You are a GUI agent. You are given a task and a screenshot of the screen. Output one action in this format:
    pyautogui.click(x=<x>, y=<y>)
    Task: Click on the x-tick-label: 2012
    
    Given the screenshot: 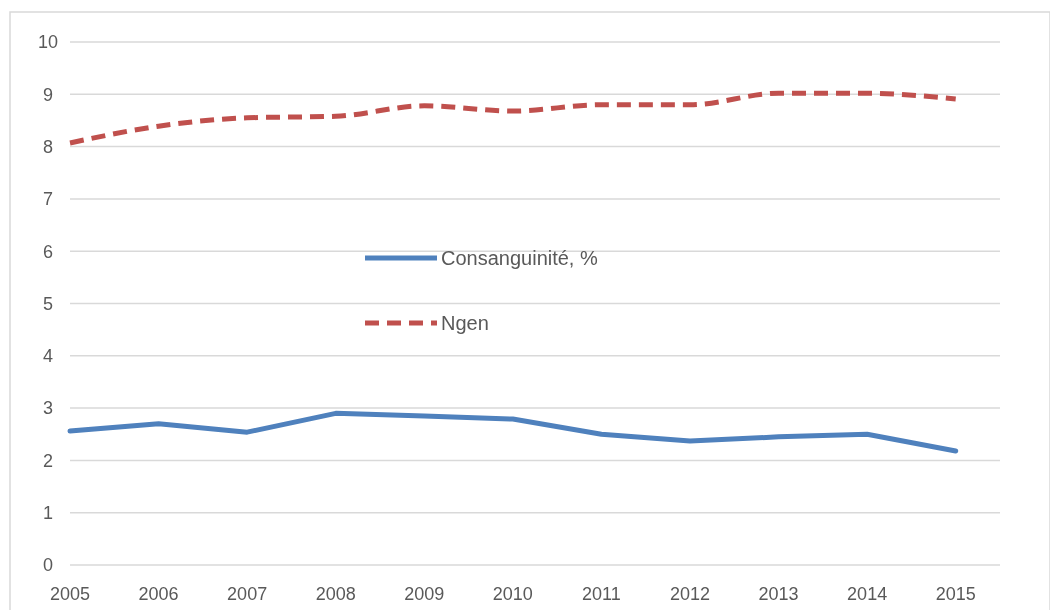 What is the action you would take?
    pyautogui.click(x=690, y=594)
    